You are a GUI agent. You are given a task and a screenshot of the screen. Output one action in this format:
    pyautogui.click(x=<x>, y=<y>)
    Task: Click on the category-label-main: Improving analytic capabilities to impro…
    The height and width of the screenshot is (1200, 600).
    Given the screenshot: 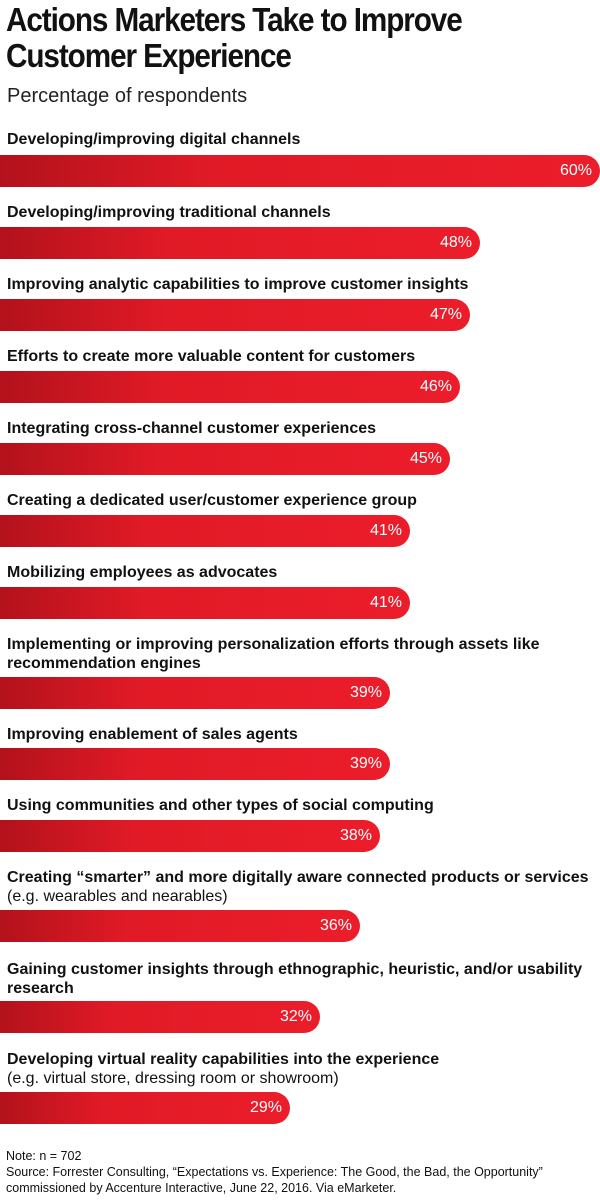 What is the action you would take?
    pyautogui.click(x=238, y=284)
    